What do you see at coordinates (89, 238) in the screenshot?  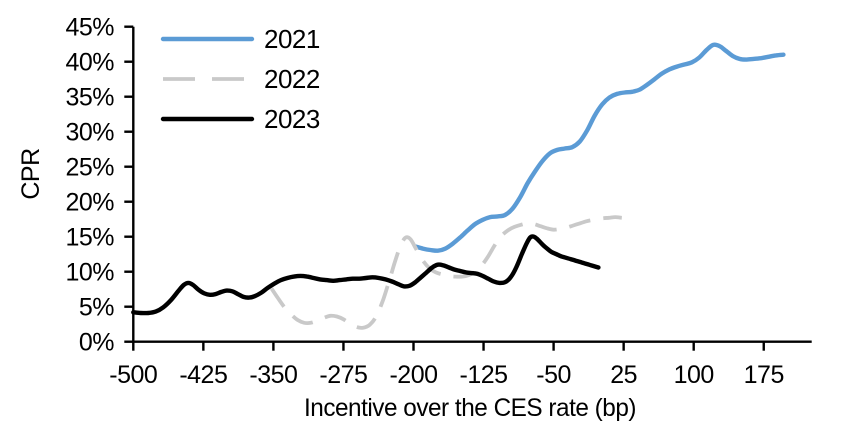 I see `y-tick-label: 15%` at bounding box center [89, 238].